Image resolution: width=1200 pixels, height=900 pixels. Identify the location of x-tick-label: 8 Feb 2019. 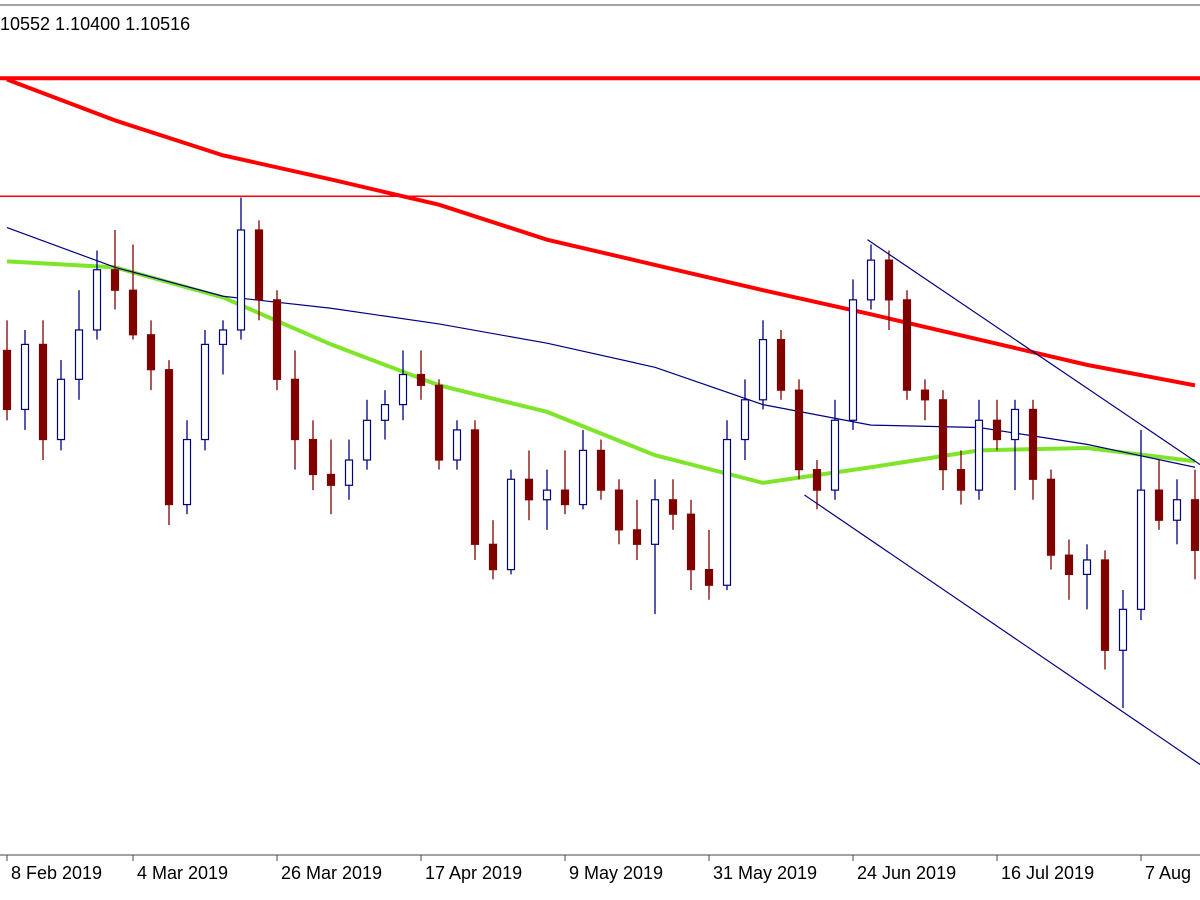
(56, 873).